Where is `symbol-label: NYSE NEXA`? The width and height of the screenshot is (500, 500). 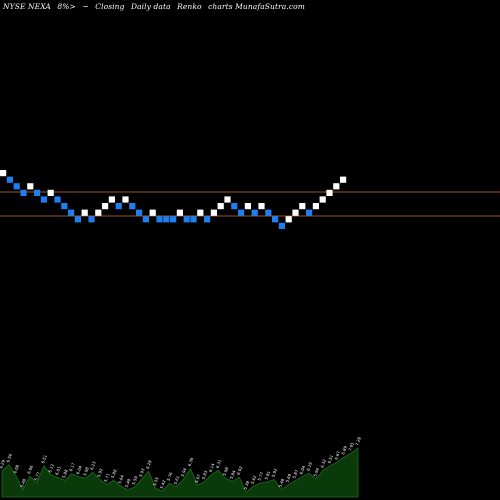 symbol-label: NYSE NEXA is located at coordinates (27, 6).